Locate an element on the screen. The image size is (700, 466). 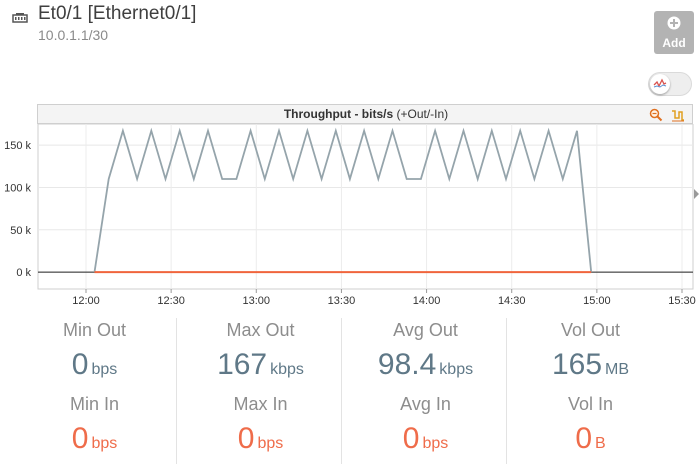
x-tick-label: 12:30 is located at coordinates (171, 301).